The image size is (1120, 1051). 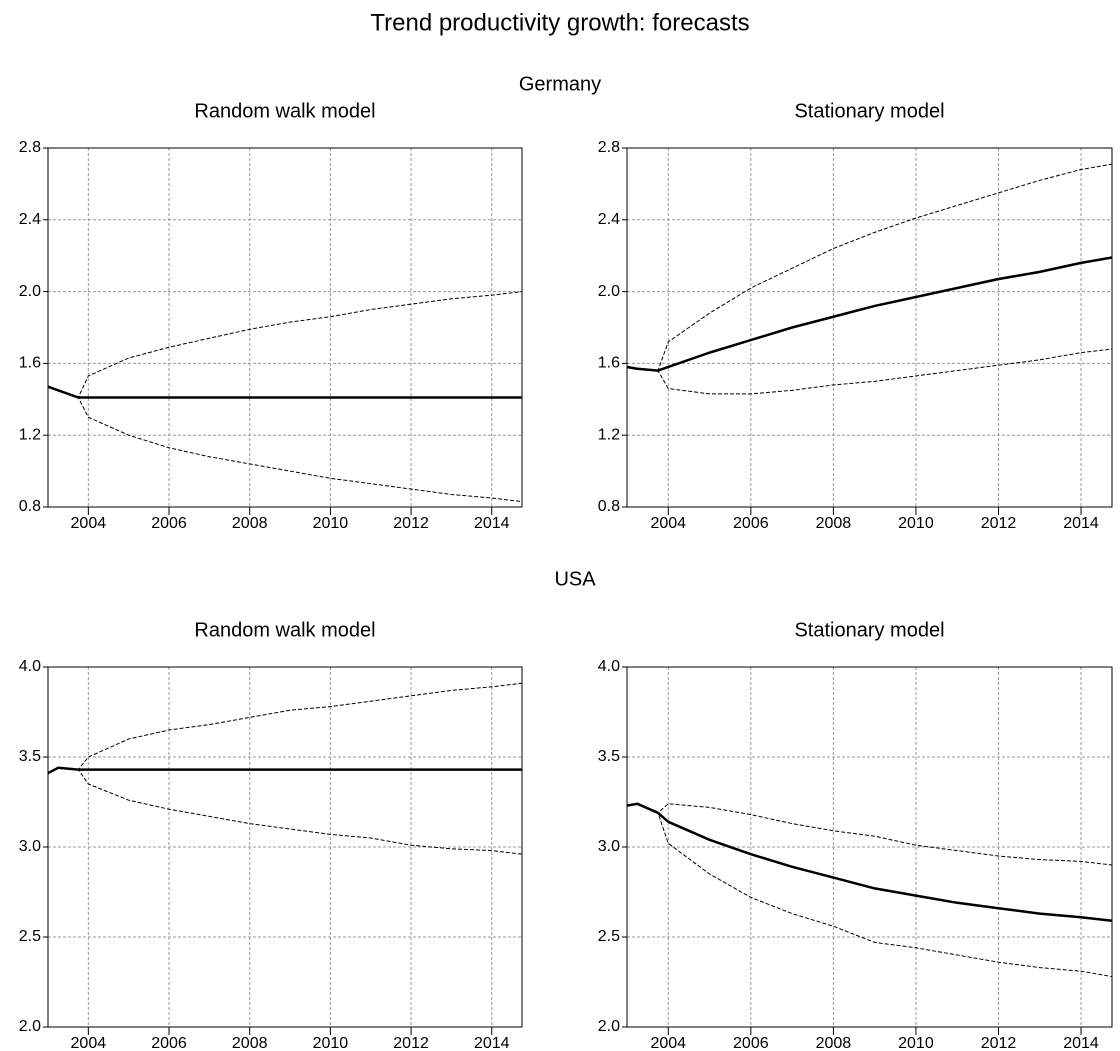 I want to click on section-title: USA, so click(x=575, y=579).